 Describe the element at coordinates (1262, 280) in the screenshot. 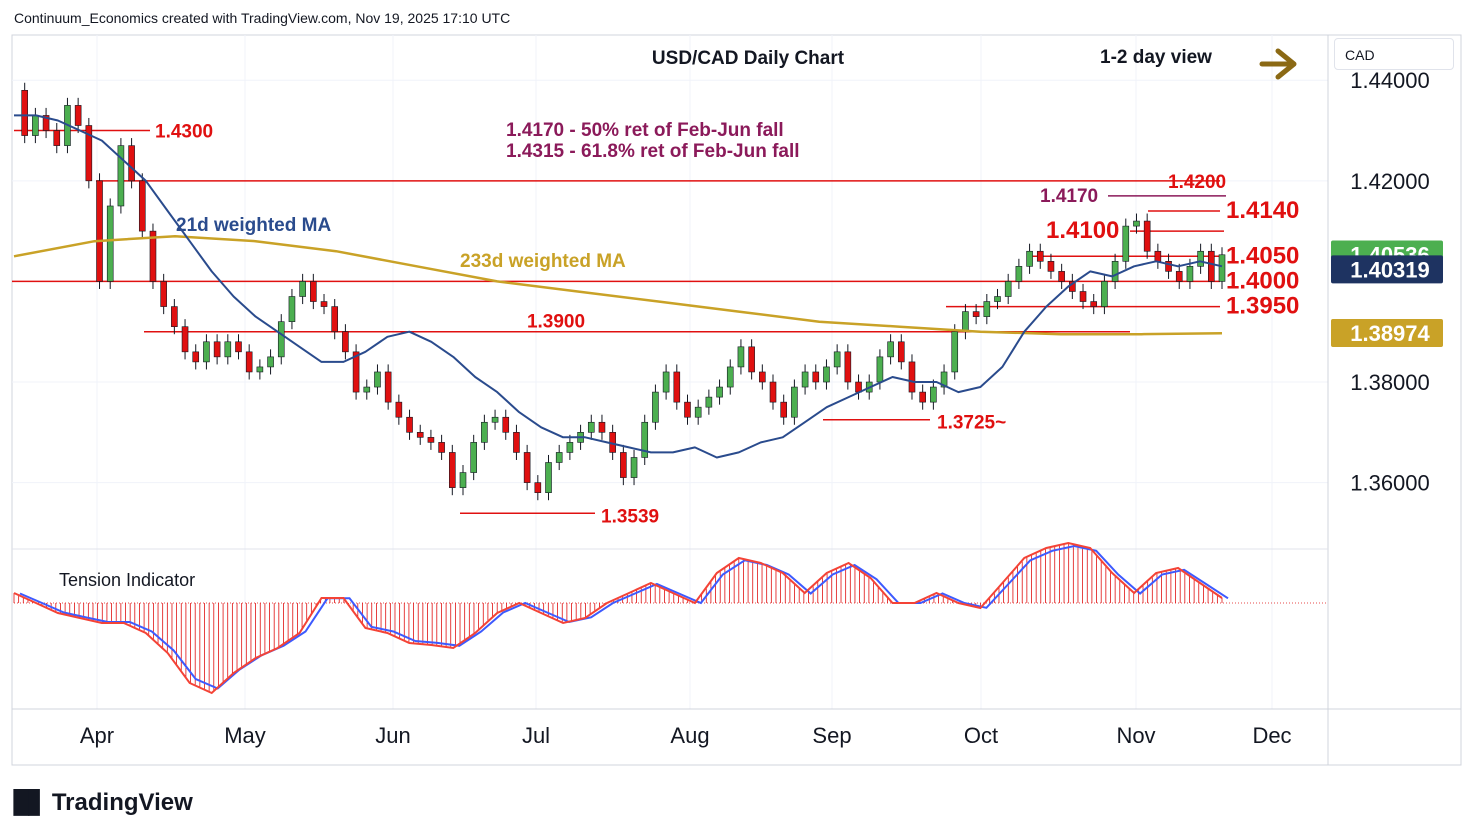

I see `level-label: 1.4000` at that location.